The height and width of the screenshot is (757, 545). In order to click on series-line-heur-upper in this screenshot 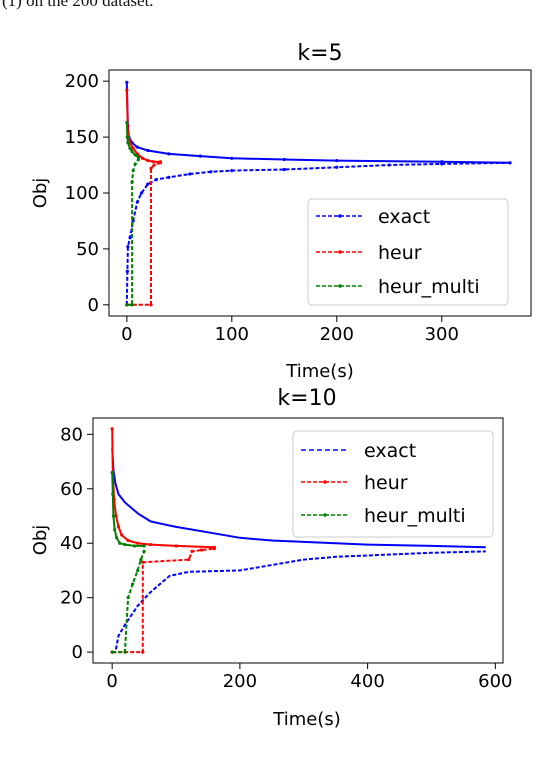, I will do `click(163, 488)`.